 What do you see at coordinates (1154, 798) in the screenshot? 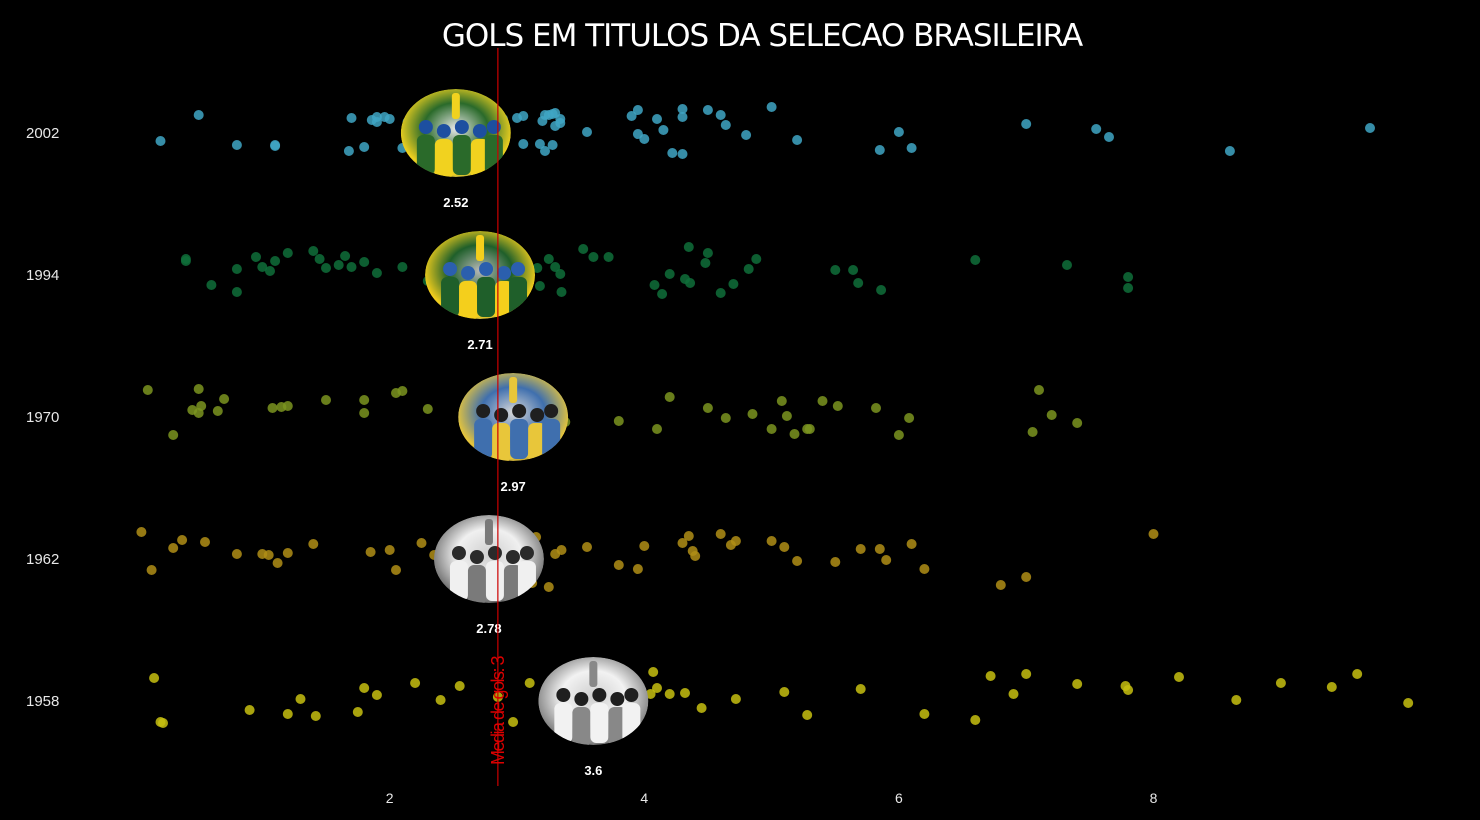
I see `x-tick-label-8: 8` at bounding box center [1154, 798].